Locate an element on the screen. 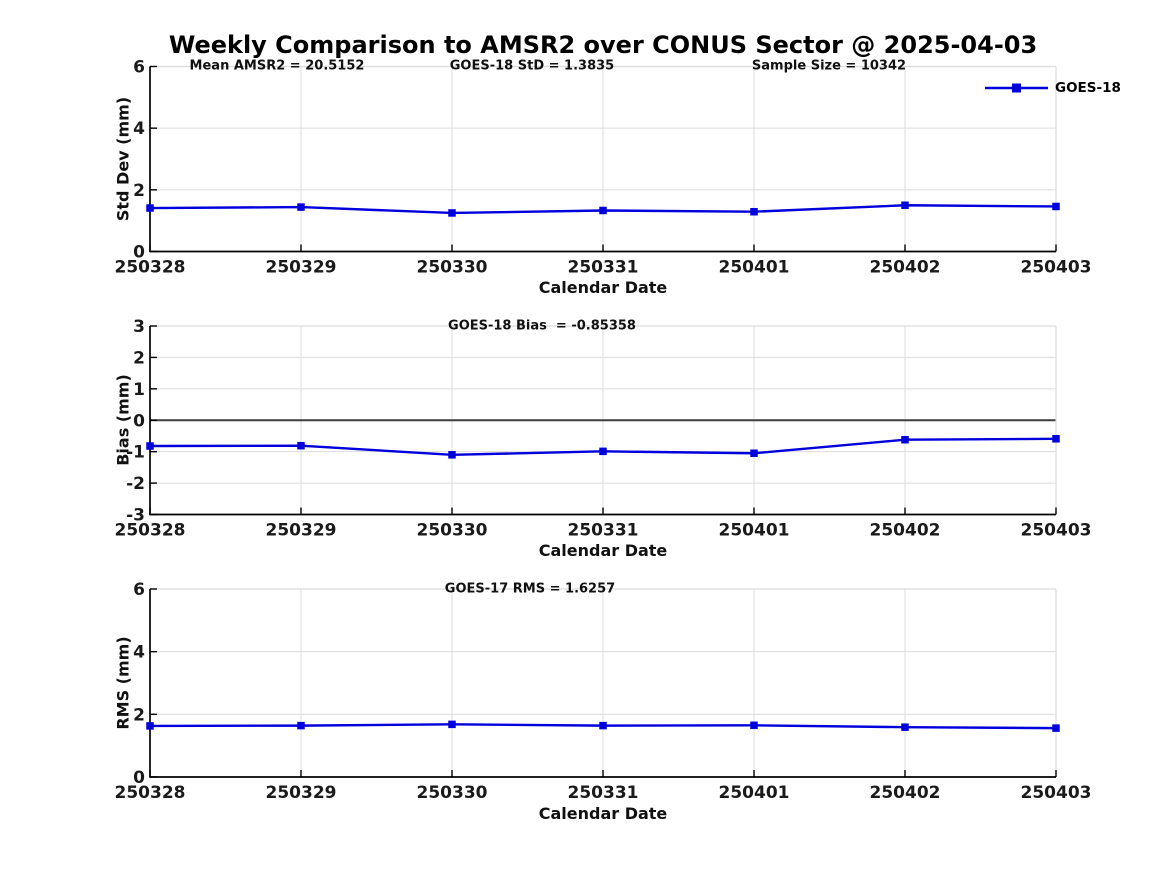  x-axis-label-bottom: Calendar Date is located at coordinates (603, 813).